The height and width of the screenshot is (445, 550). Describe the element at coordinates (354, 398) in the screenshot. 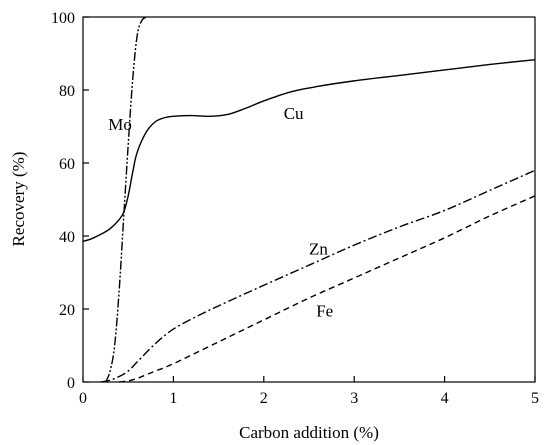

I see `x-tick-label: 3` at that location.